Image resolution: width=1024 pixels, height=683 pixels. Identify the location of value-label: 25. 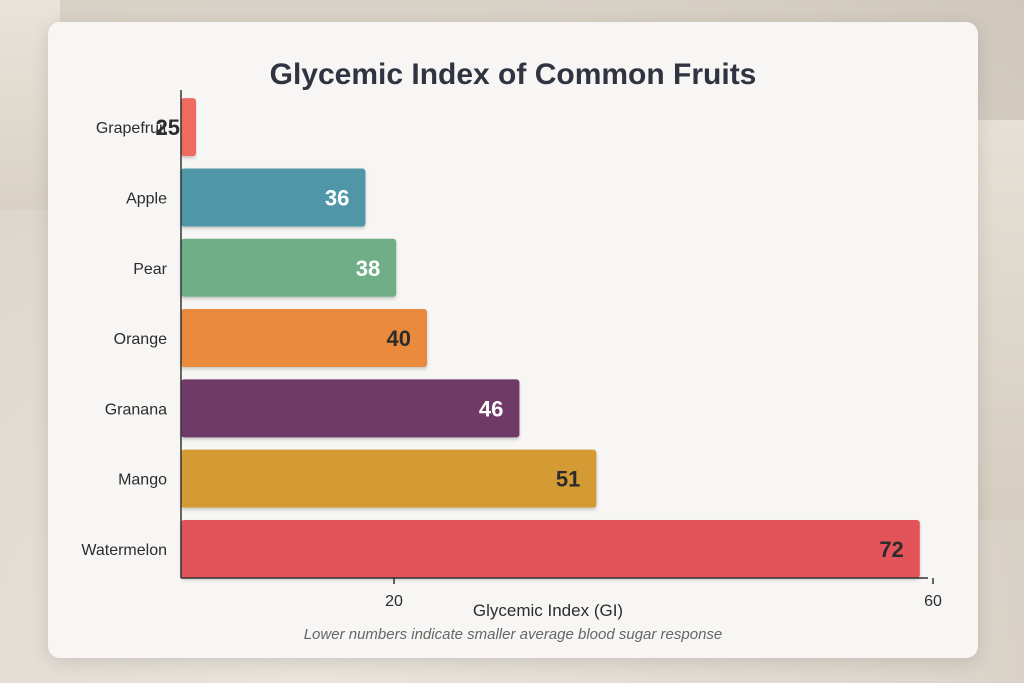
(168, 127).